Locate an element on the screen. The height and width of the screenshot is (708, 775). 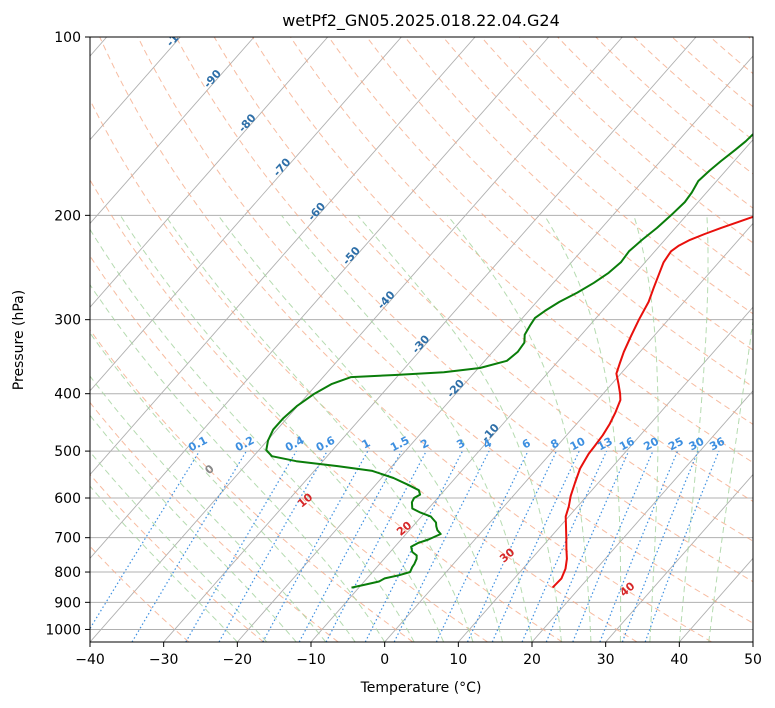
x-tick-label: 20 is located at coordinates (532, 660).